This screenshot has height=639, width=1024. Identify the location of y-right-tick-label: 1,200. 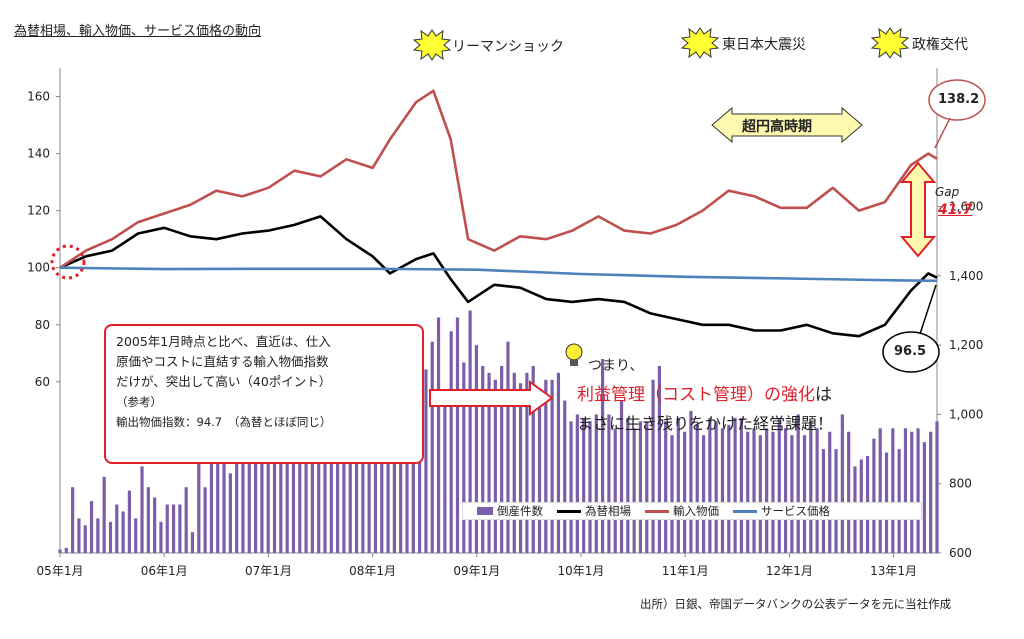
(966, 345).